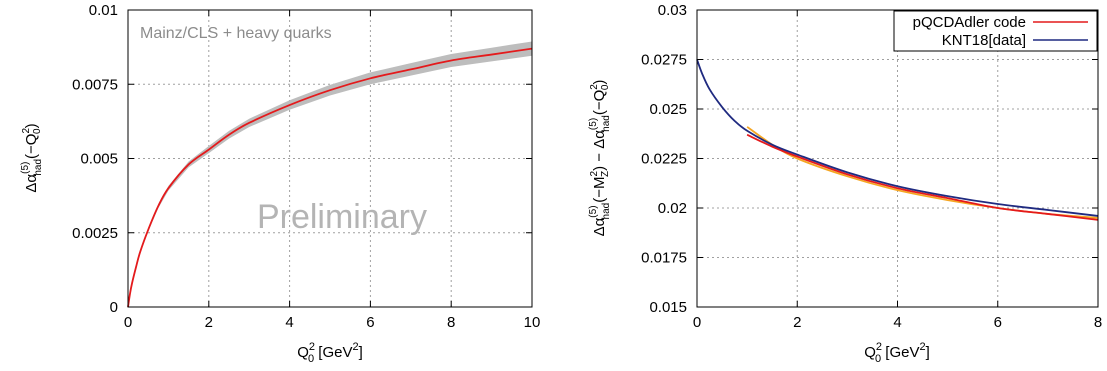  What do you see at coordinates (342, 217) in the screenshot?
I see `left-chart-watermark: Preliminary` at bounding box center [342, 217].